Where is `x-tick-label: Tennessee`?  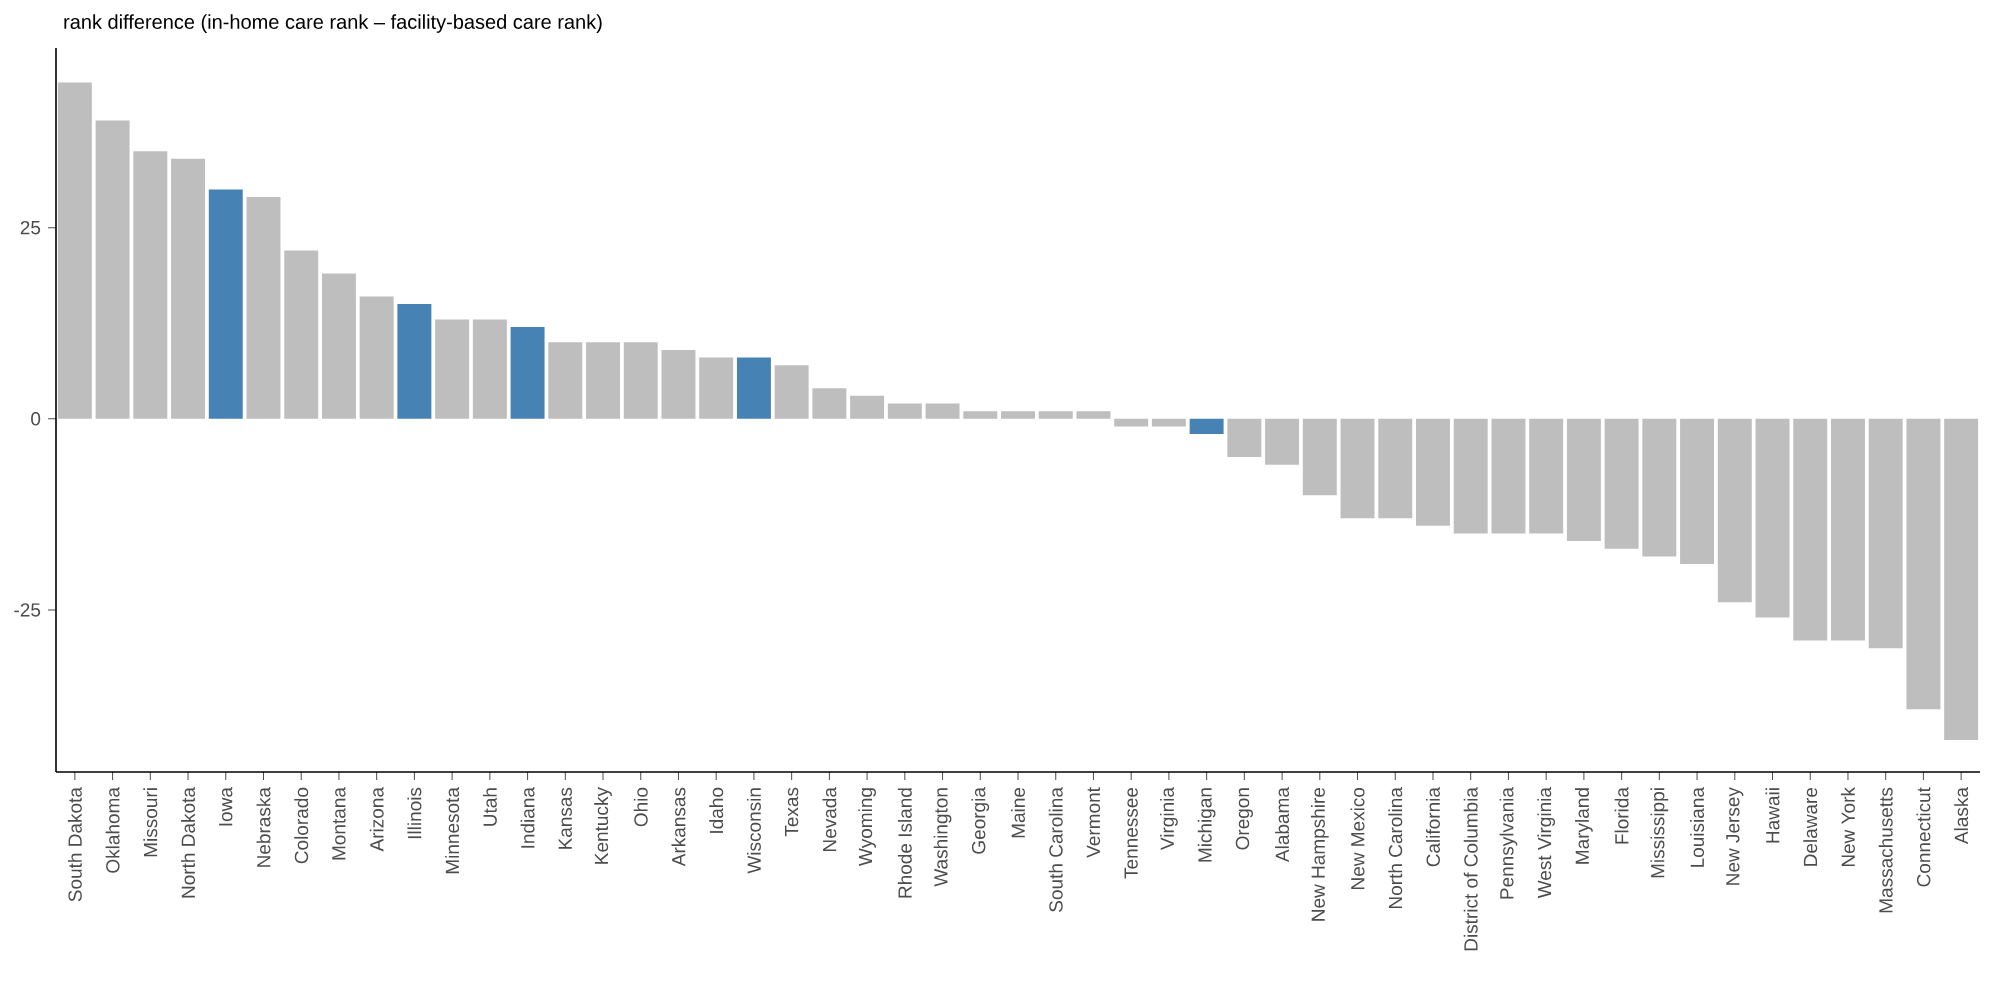 x-tick-label: Tennessee is located at coordinates (1131, 833).